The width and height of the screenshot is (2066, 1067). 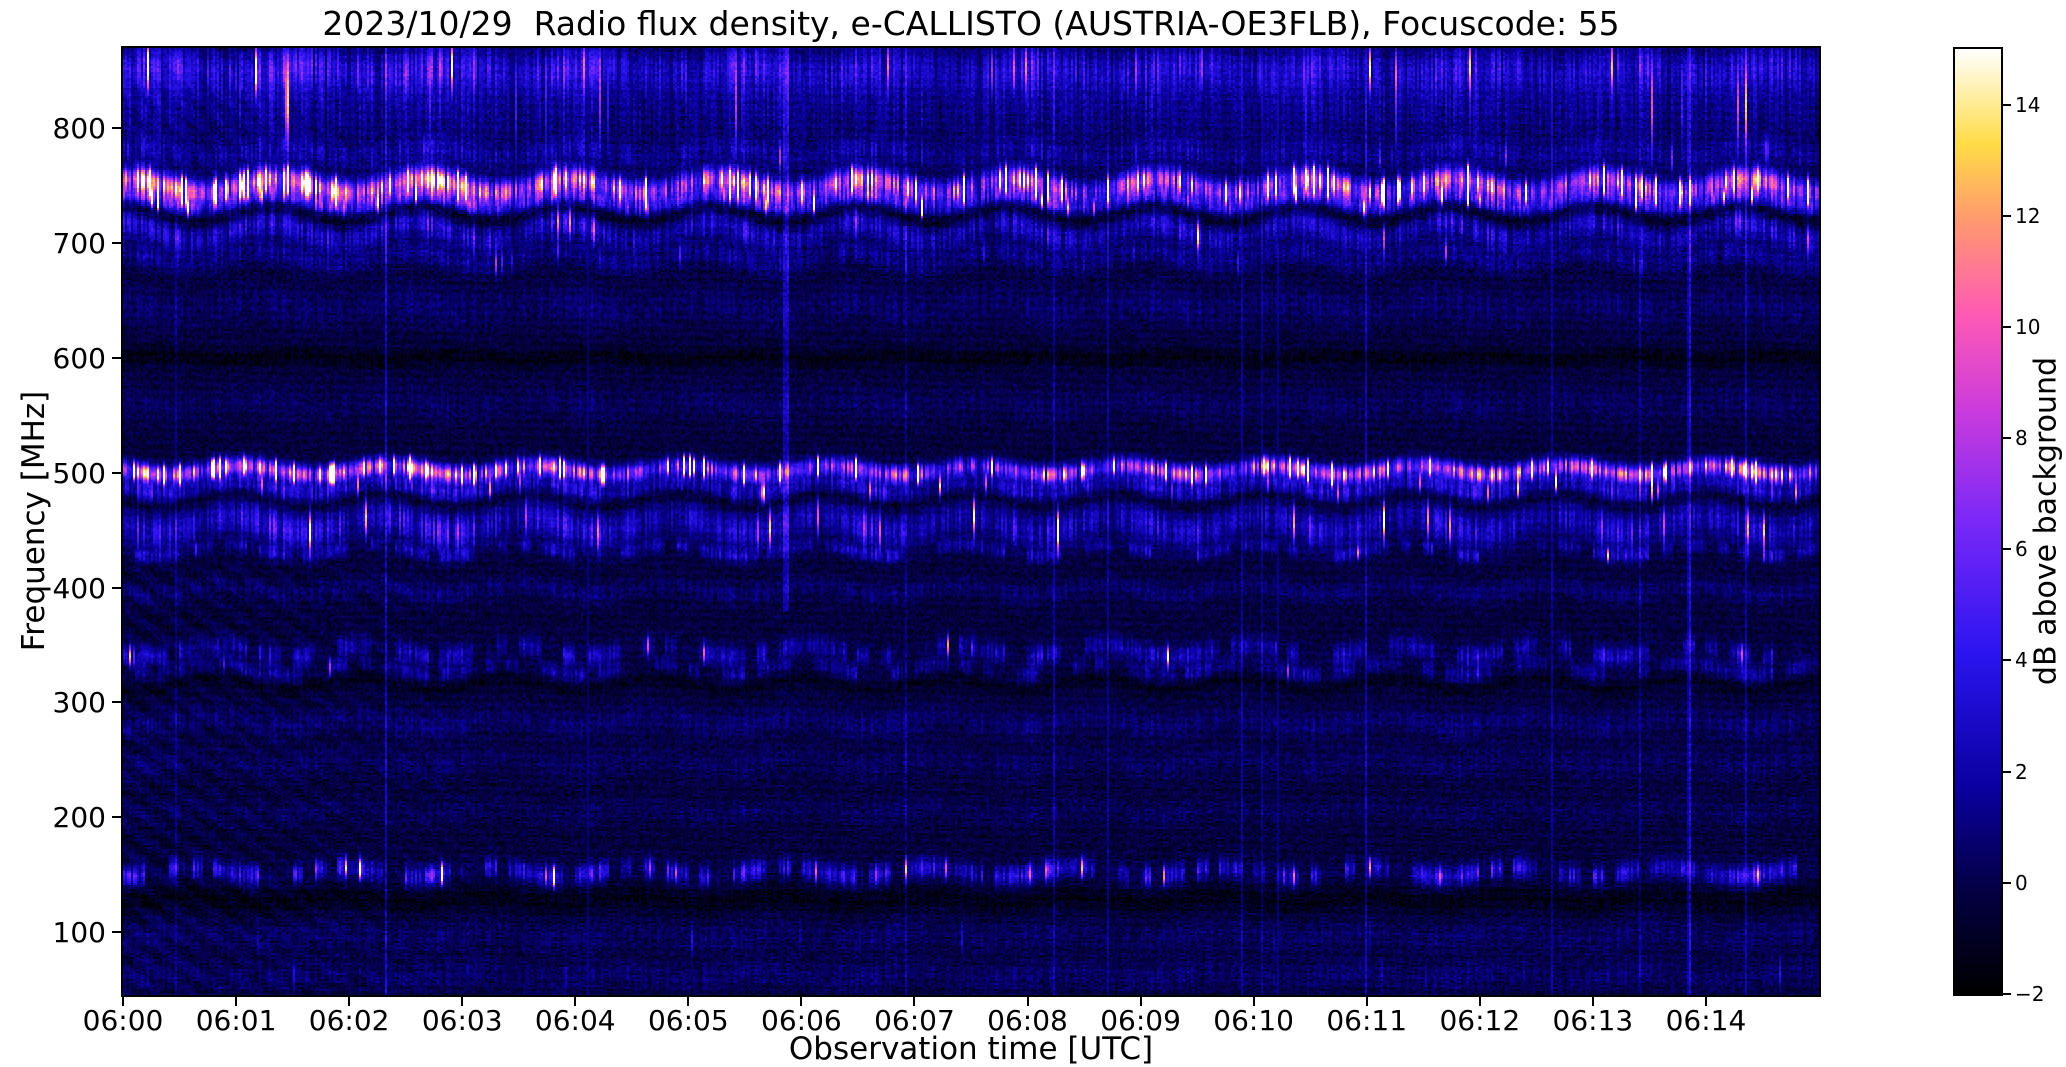 What do you see at coordinates (575, 1020) in the screenshot?
I see `x-tick-label: 06:04` at bounding box center [575, 1020].